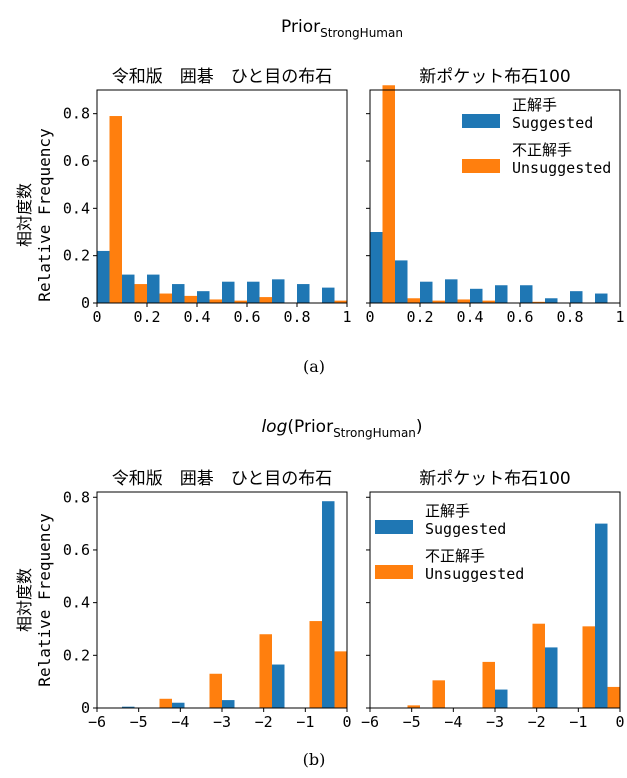 This screenshot has height=778, width=627. Describe the element at coordinates (44, 600) in the screenshot. I see `figure-b-ylabel-en: Relative Frequency` at that location.